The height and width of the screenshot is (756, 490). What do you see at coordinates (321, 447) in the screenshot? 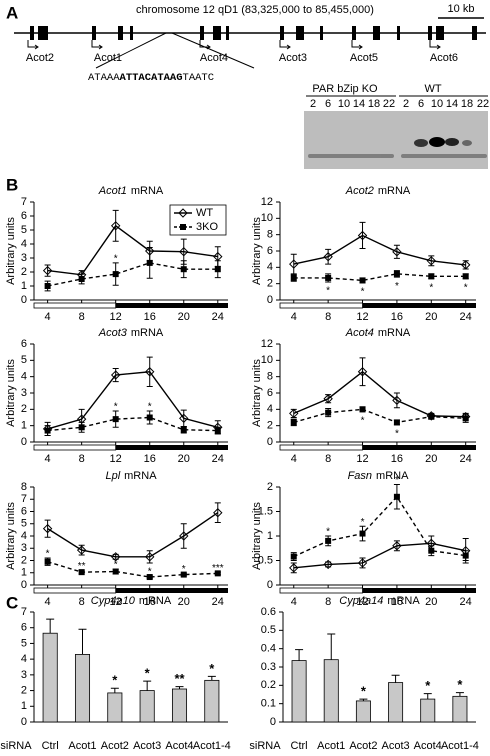
I see `light-phase` at bounding box center [321, 447].